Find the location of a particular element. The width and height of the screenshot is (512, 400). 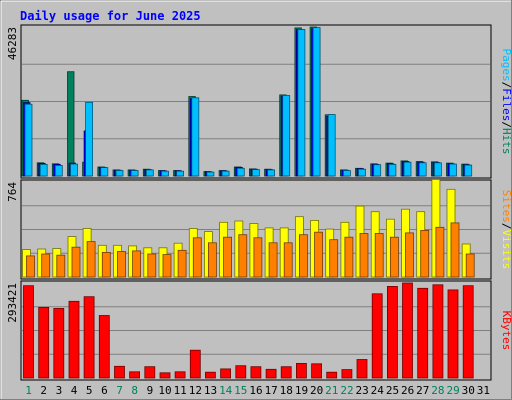

x-tick-label: 19 is located at coordinates (301, 390).